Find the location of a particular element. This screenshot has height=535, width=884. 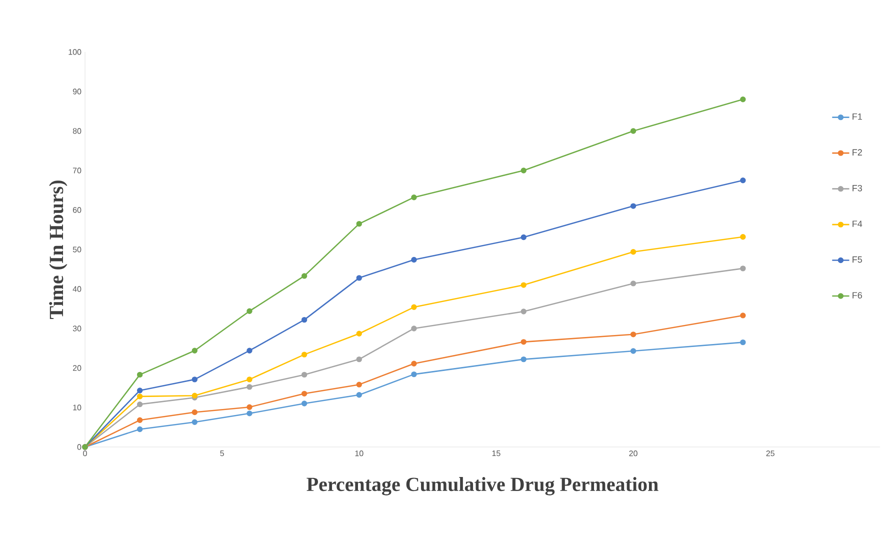

x-tick-label: 25 is located at coordinates (770, 453).